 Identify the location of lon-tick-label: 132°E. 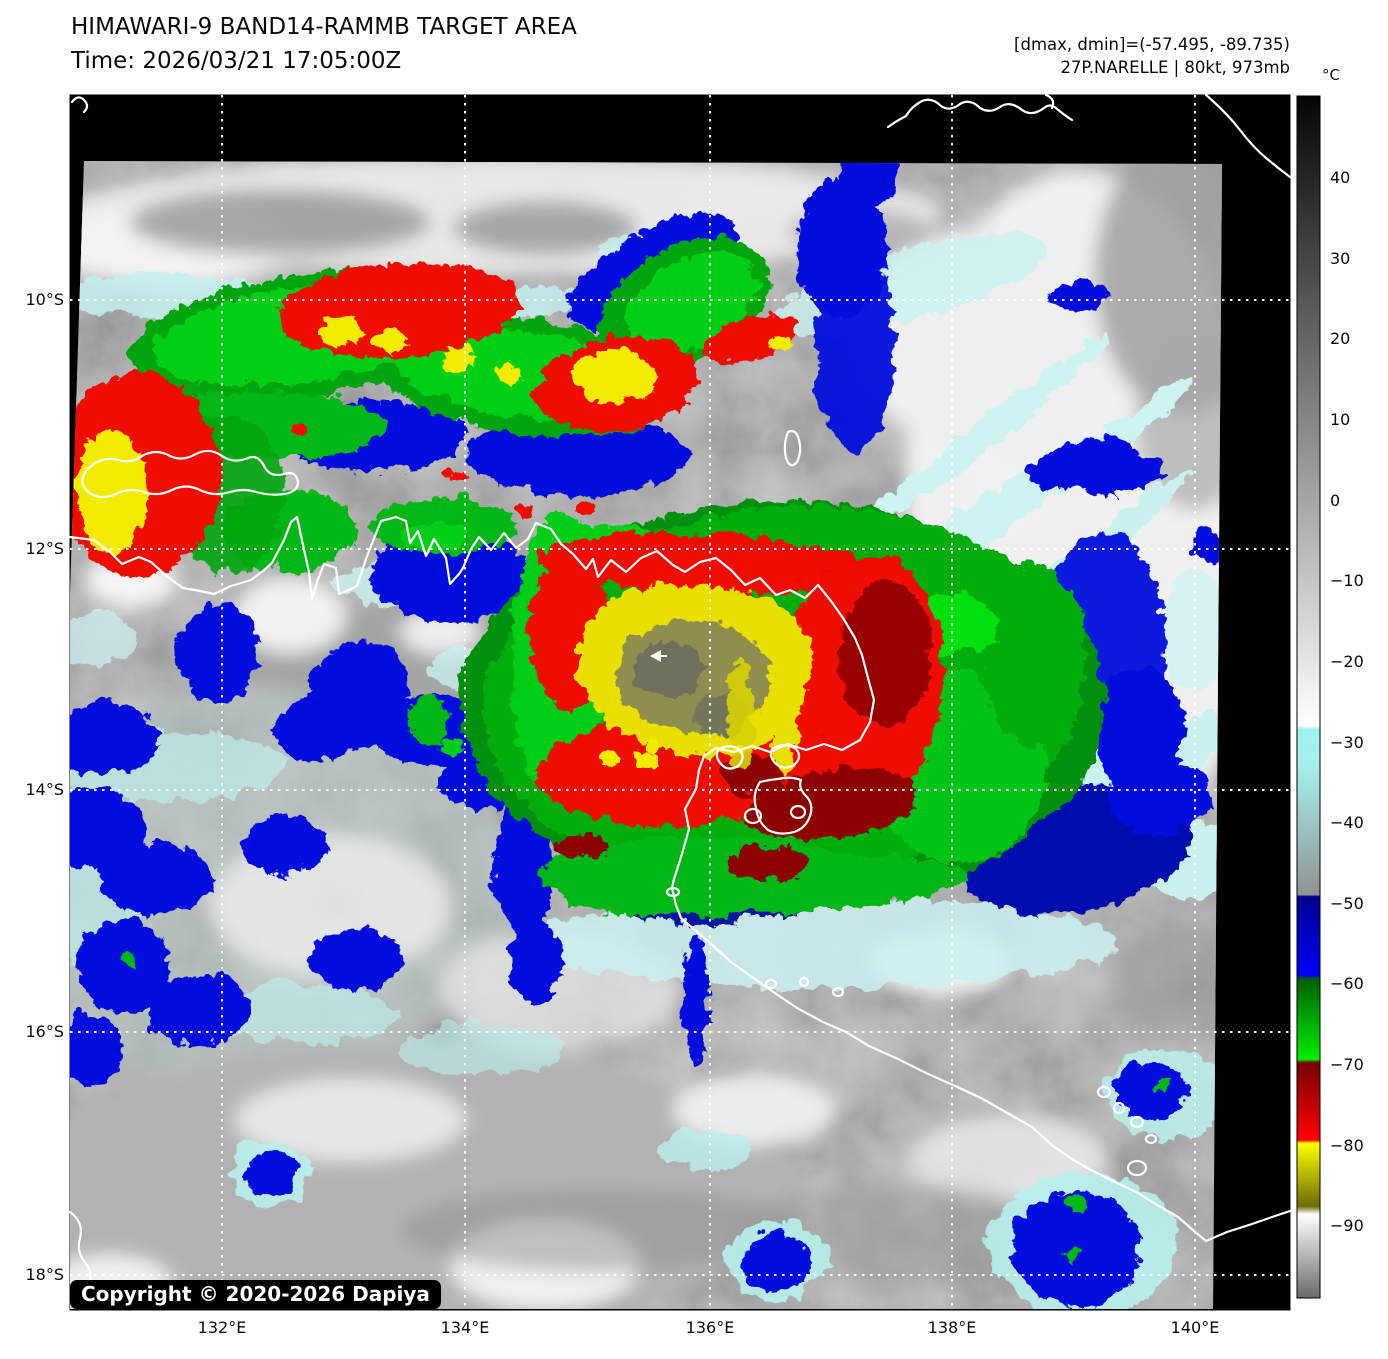
(222, 1327).